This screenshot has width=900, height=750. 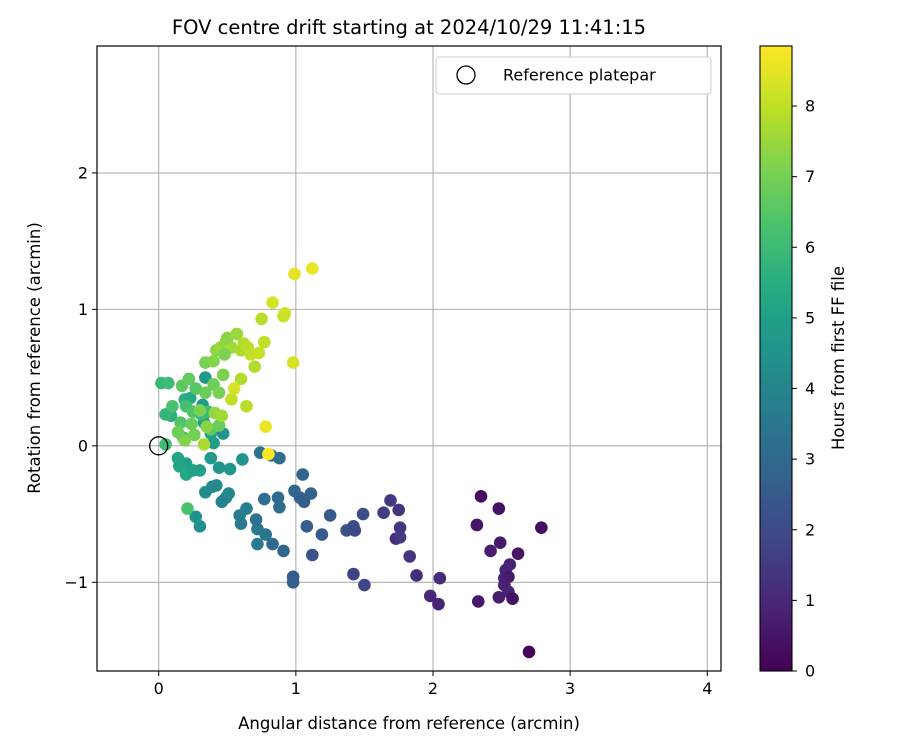 What do you see at coordinates (810, 247) in the screenshot?
I see `colorbar-tick-label: 6` at bounding box center [810, 247].